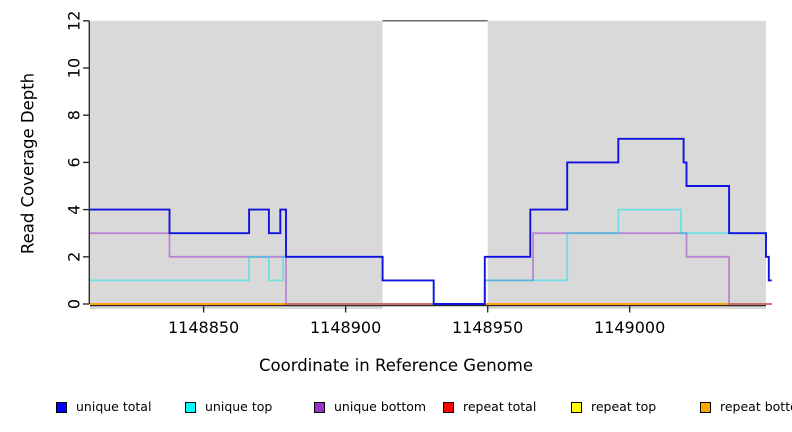 This screenshot has height=432, width=792. What do you see at coordinates (74, 257) in the screenshot?
I see `y-tick-label: 2` at bounding box center [74, 257].